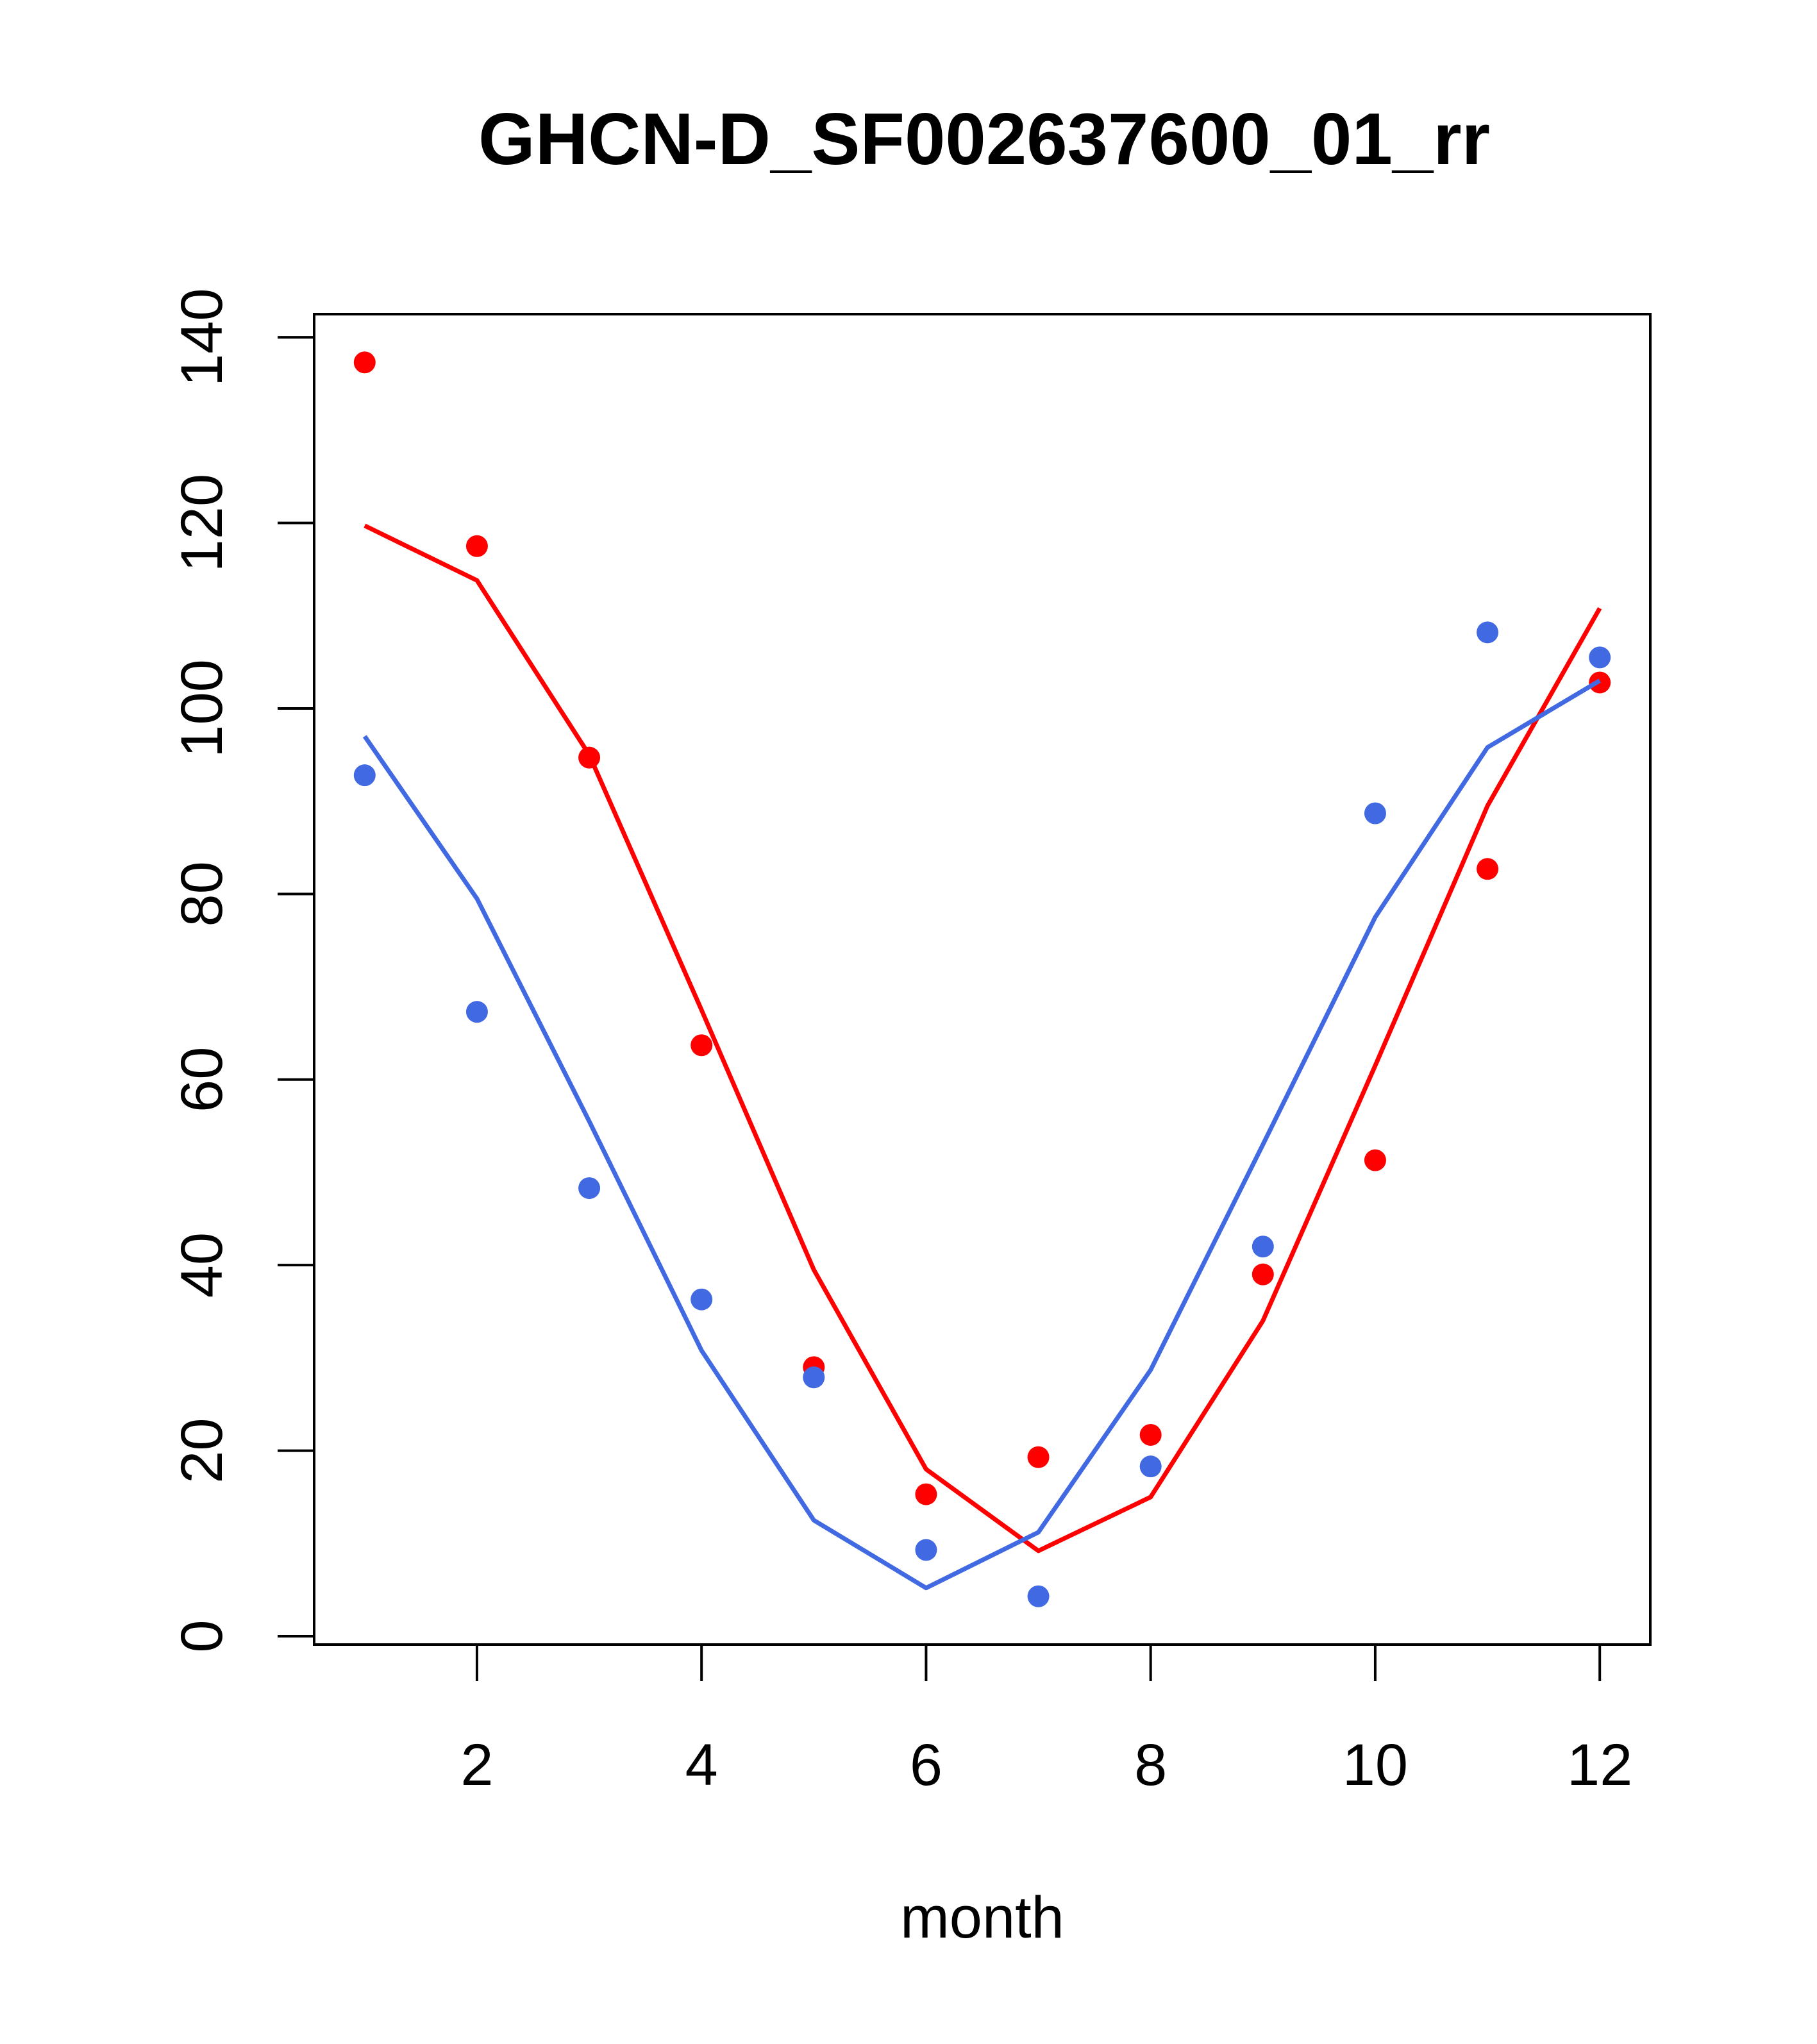 The image size is (1817, 2044). Describe the element at coordinates (202, 1636) in the screenshot. I see `y-tick-label: 0` at that location.